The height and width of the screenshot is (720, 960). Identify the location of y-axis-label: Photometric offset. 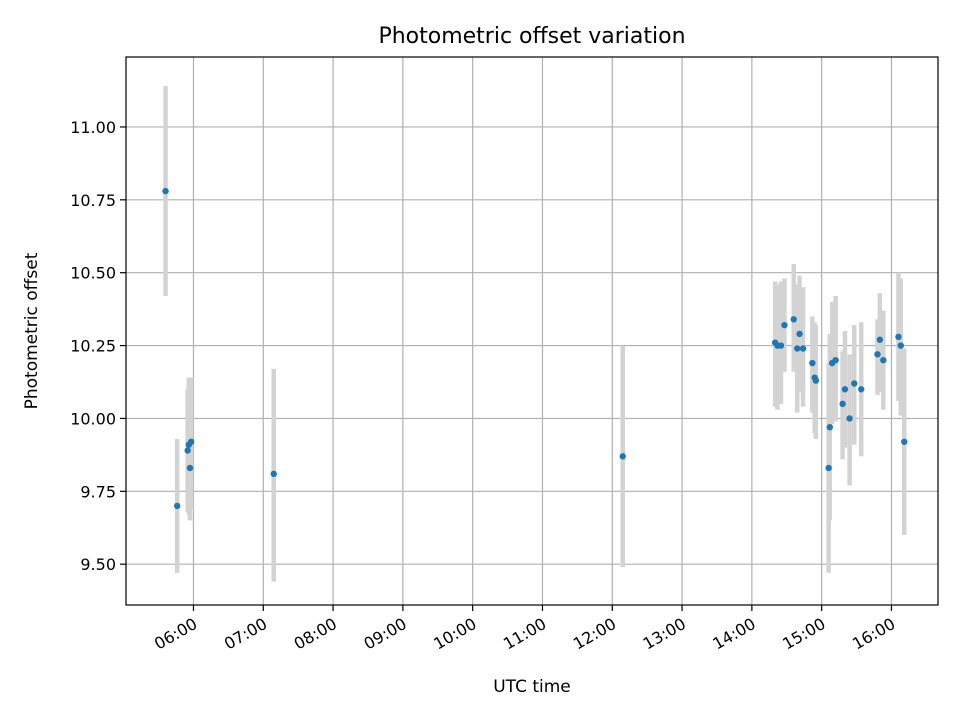
(32, 330).